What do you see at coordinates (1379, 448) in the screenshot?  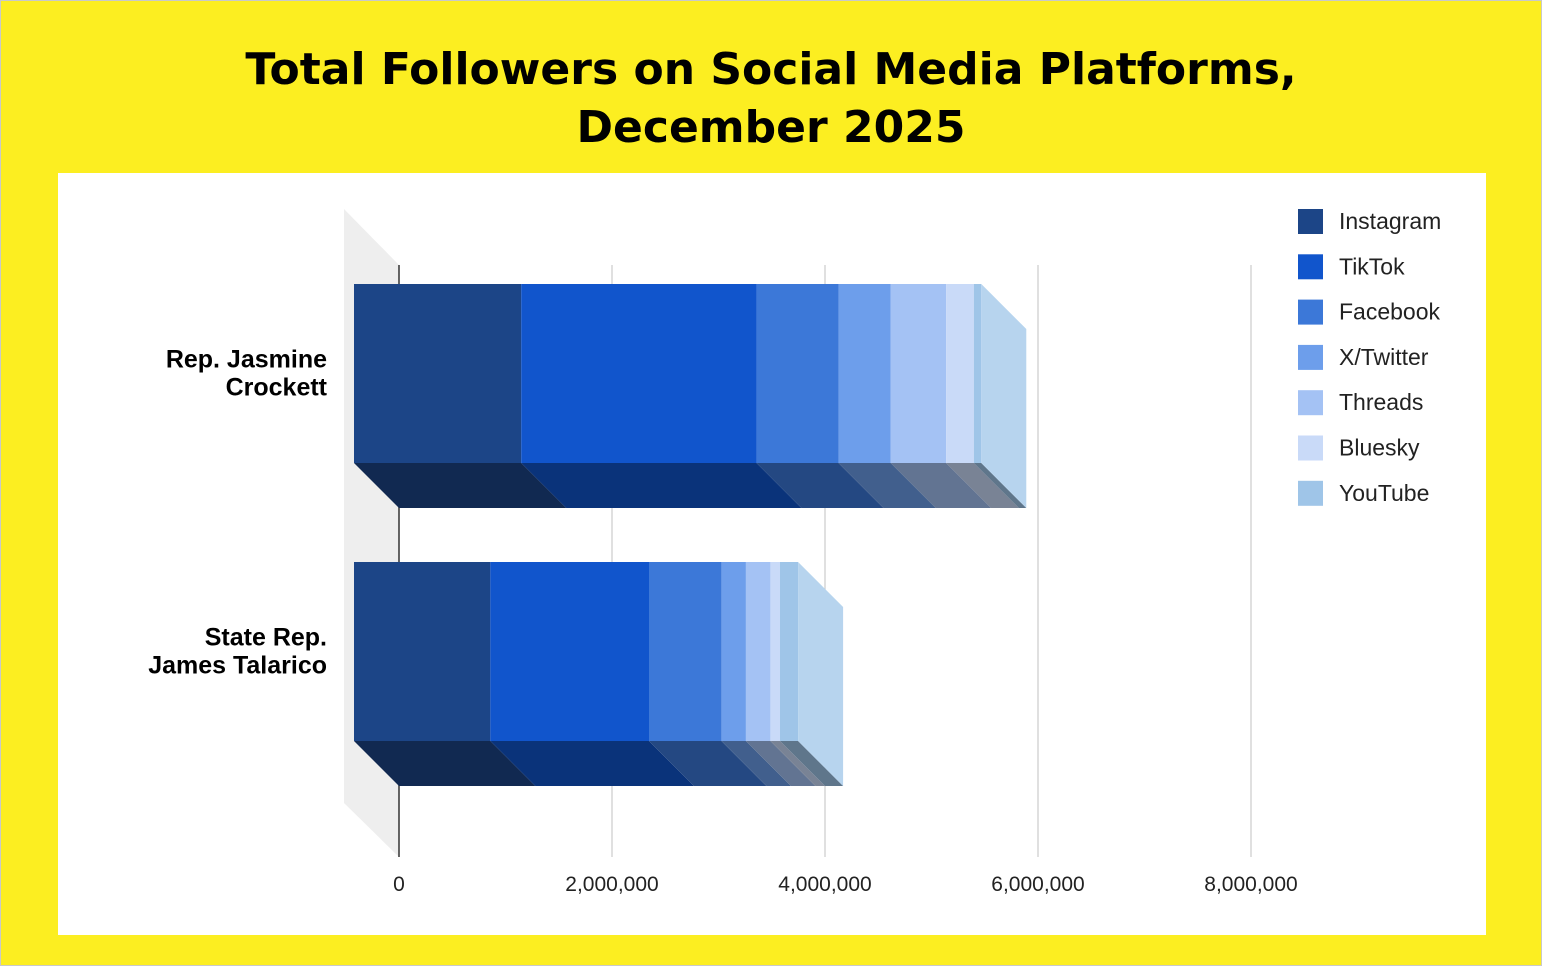 I see `legend-label: Bluesky` at bounding box center [1379, 448].